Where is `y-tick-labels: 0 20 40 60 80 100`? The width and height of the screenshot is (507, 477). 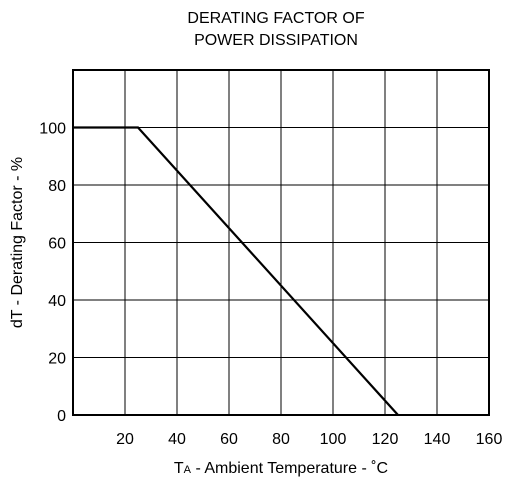
y-tick-labels: 0 20 40 60 80 100 is located at coordinates (52, 273).